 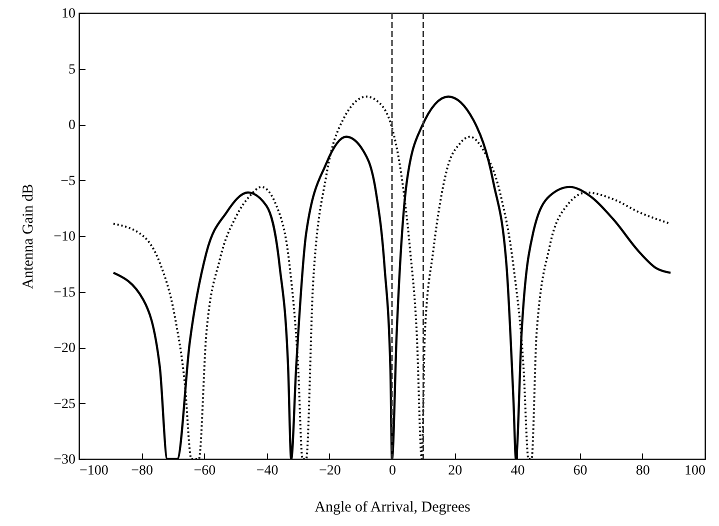 I want to click on x-tick-label: 100, so click(x=695, y=471).